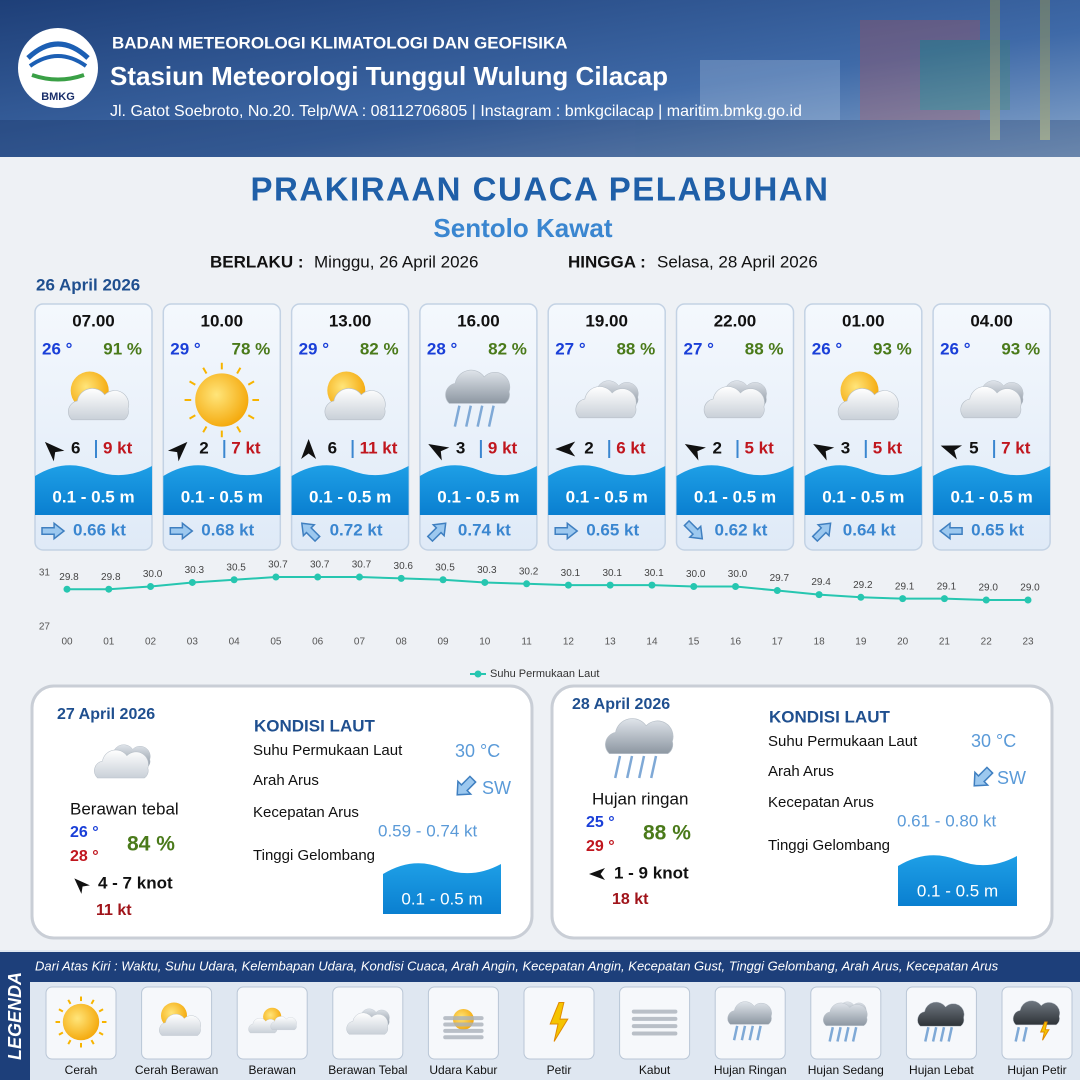  What do you see at coordinates (195, 570) in the screenshot?
I see `data-label: 30.3` at bounding box center [195, 570].